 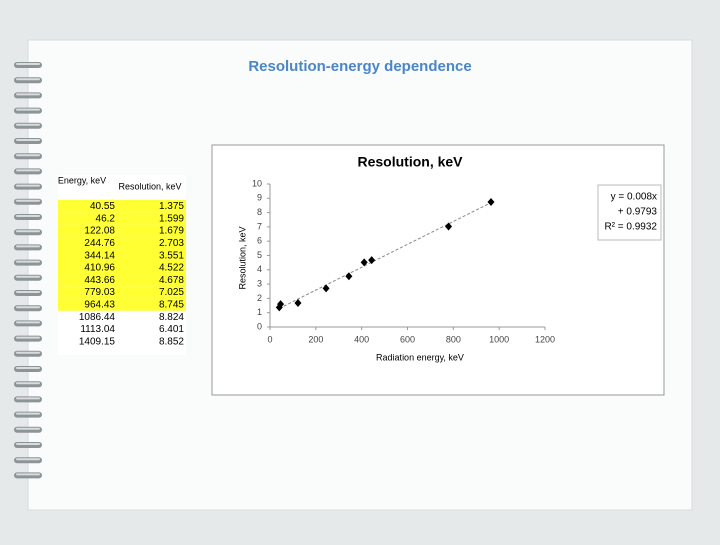 I want to click on cell: 8.824, so click(x=171, y=317).